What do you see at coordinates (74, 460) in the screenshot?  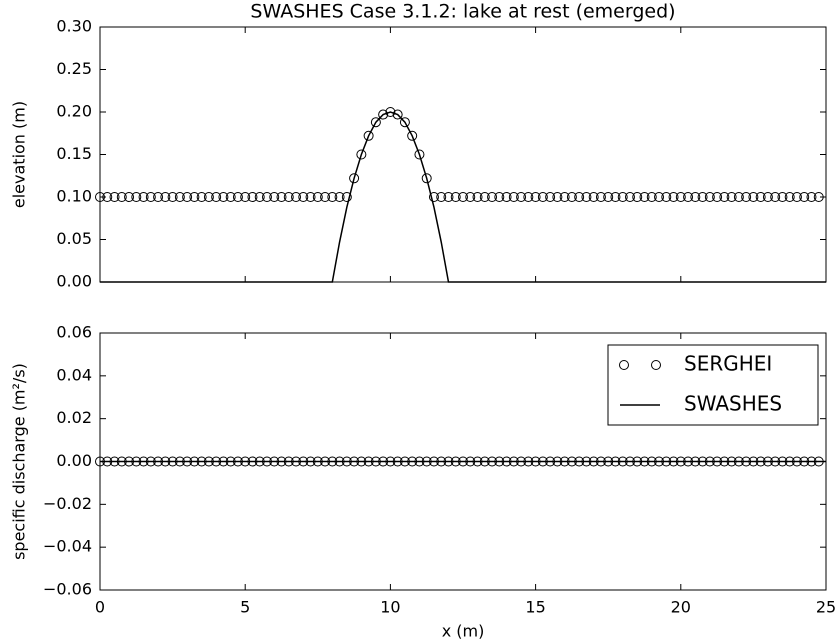 I see `y-tick-label: 0.00` at bounding box center [74, 460].